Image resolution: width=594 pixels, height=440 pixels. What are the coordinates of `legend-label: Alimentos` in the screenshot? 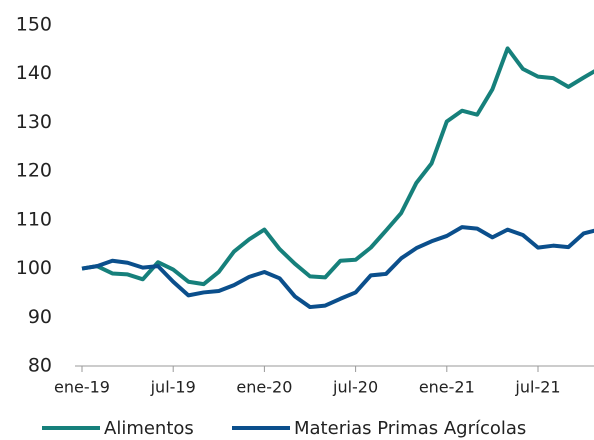 It's located at (149, 428).